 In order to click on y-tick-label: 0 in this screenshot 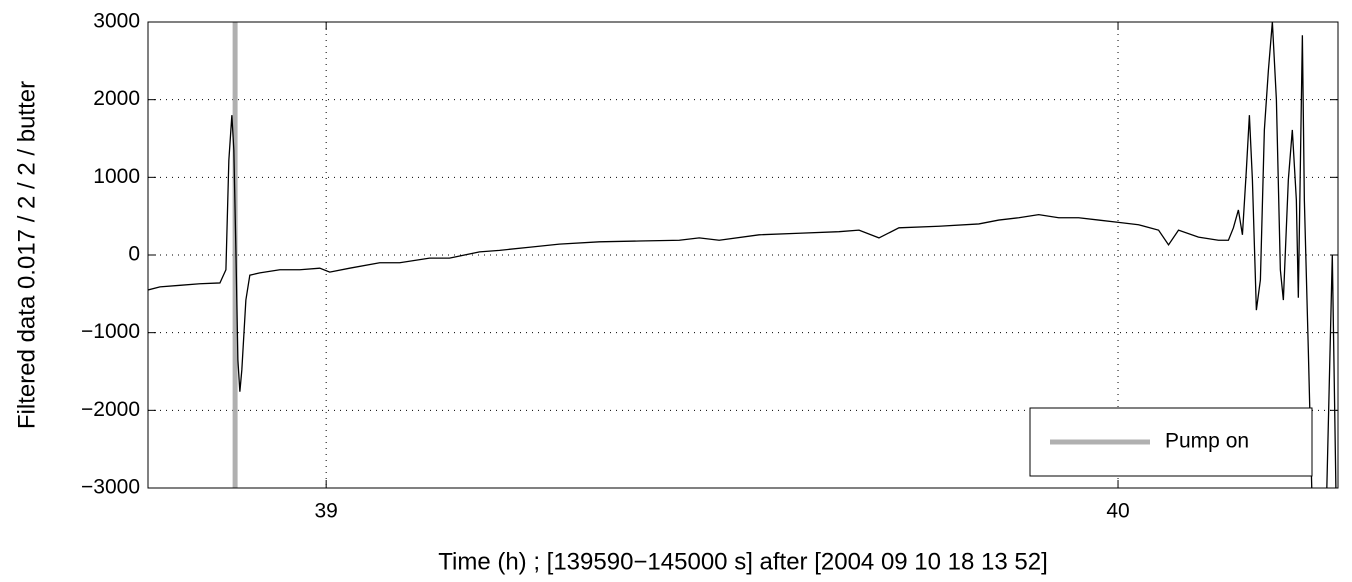, I will do `click(134, 254)`.